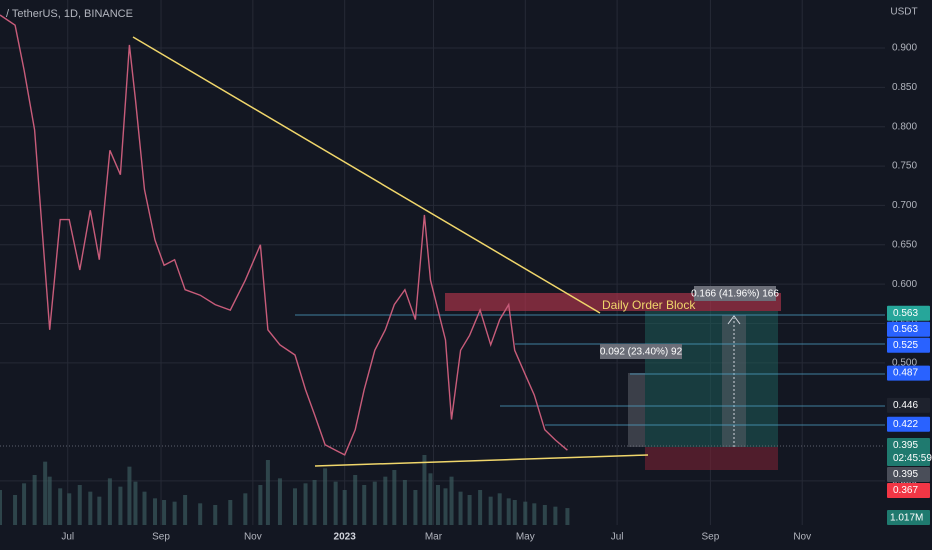 This screenshot has height=550, width=932. I want to click on annotation: Daily Order Block, so click(649, 305).